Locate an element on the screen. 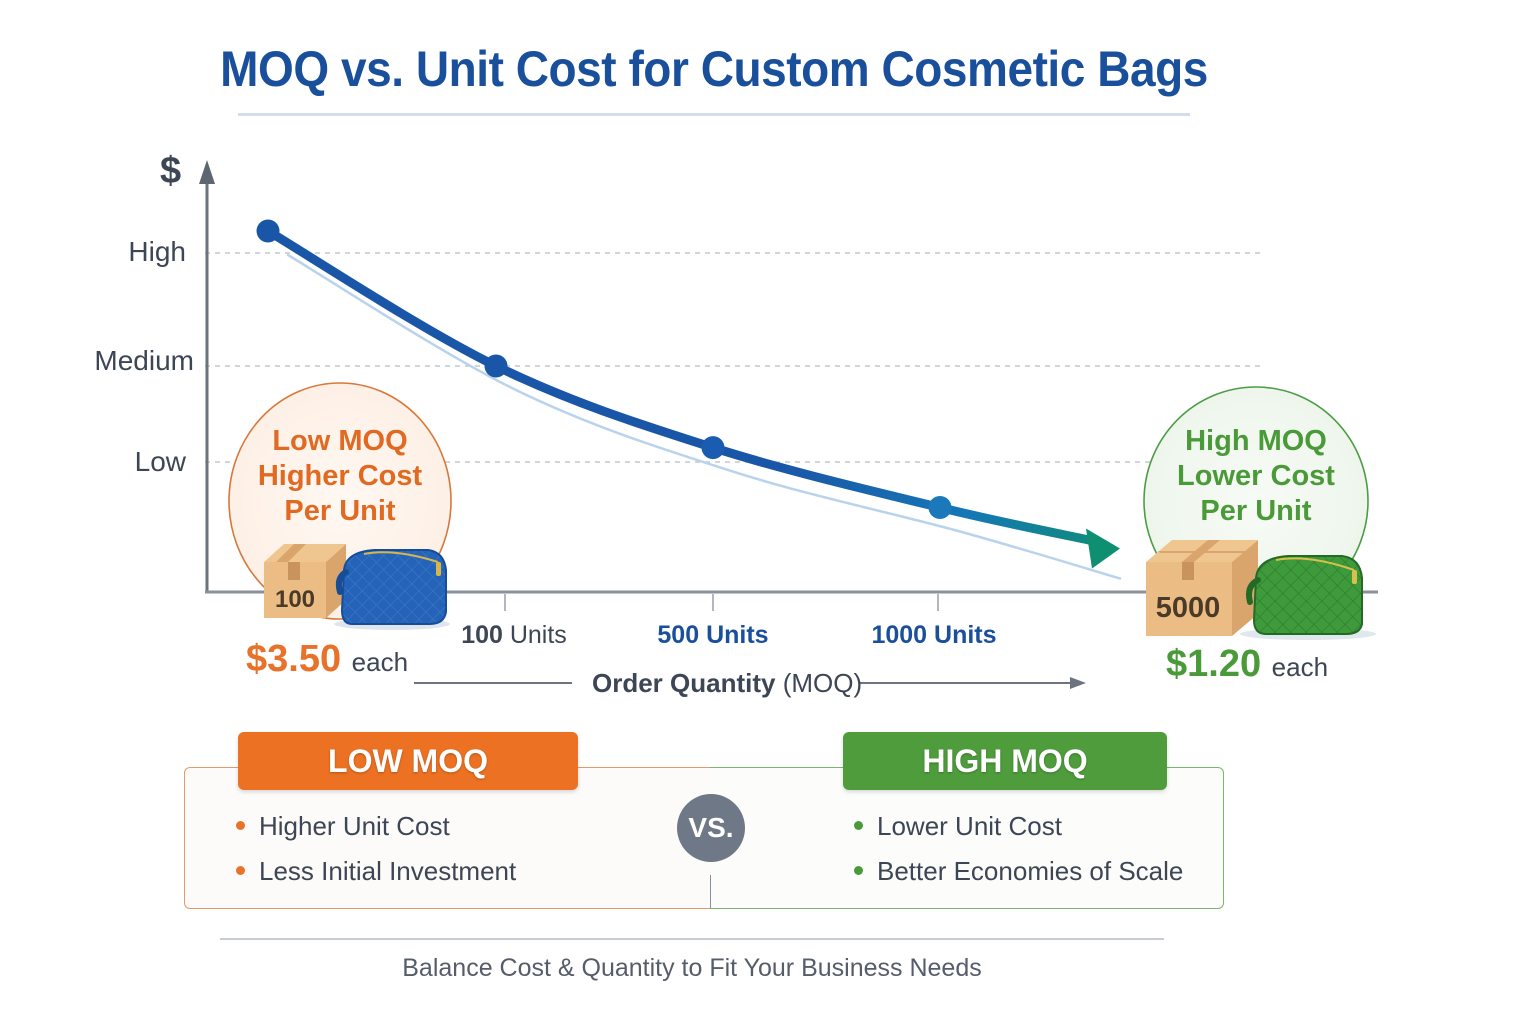  x-axis-title-lines is located at coordinates (750, 683).